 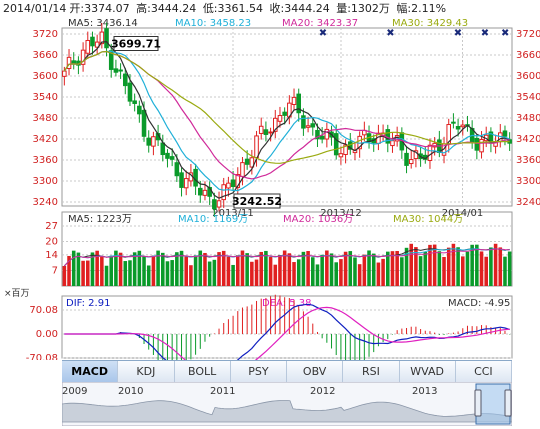 What do you see at coordinates (427, 371) in the screenshot?
I see `tab-wvad: WVAD` at bounding box center [427, 371].